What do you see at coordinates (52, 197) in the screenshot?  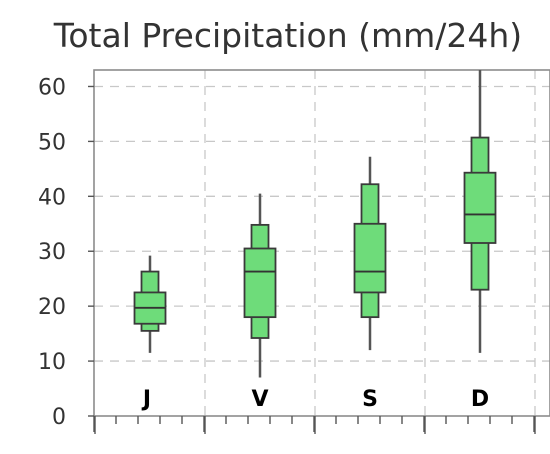 I see `y-tick-label-40: 40` at bounding box center [52, 197].